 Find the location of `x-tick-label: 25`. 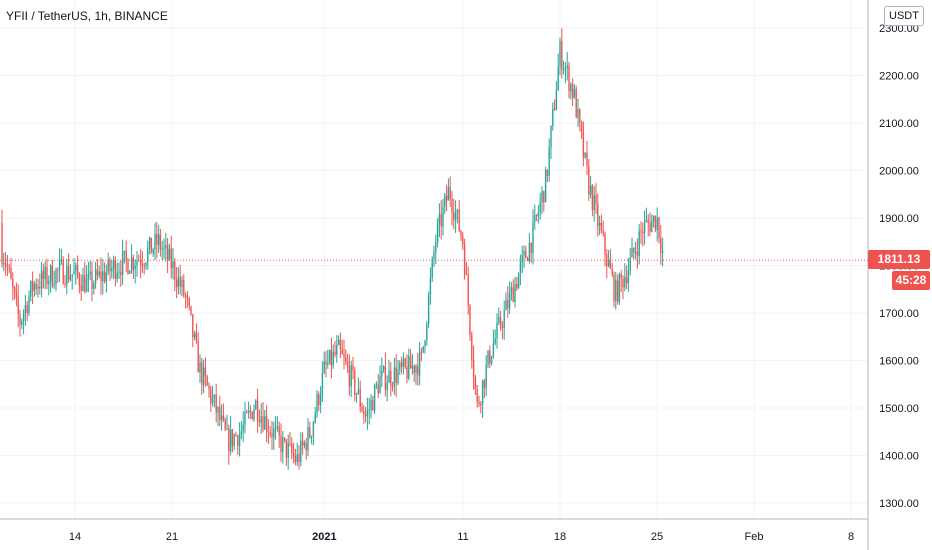

x-tick-label: 25 is located at coordinates (657, 537).